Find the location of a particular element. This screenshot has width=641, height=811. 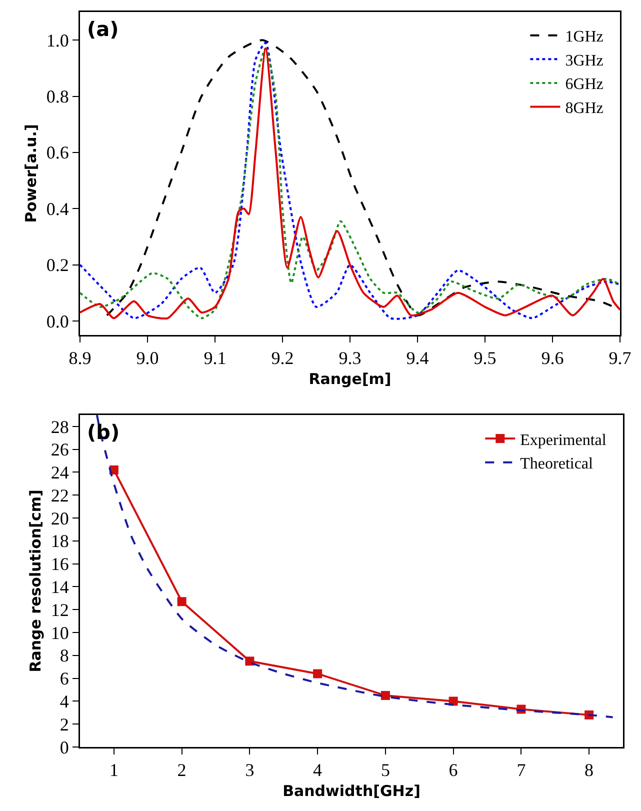

y-tick-label: 16 is located at coordinates (59, 564).